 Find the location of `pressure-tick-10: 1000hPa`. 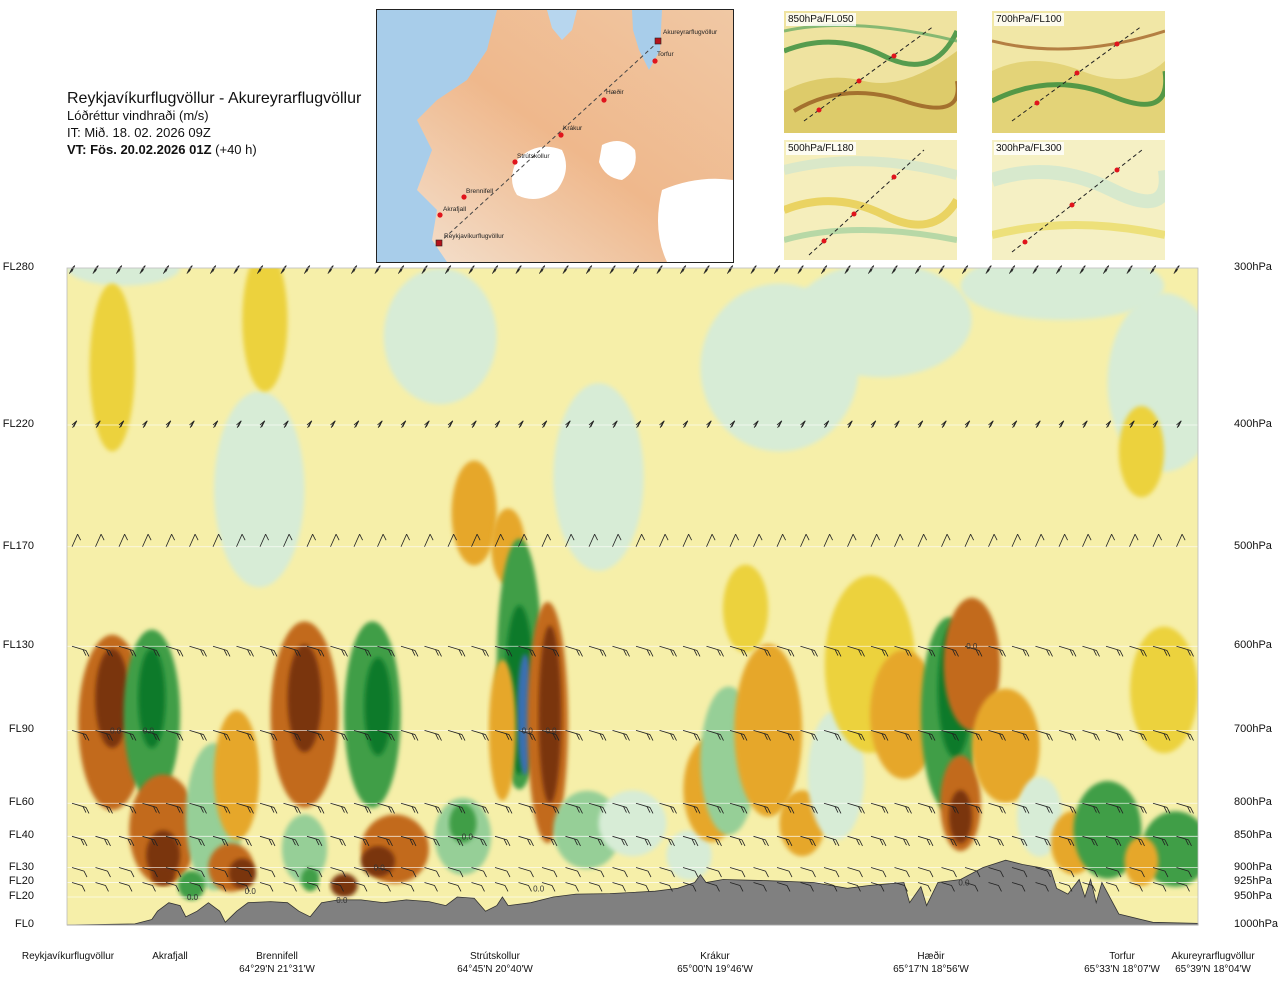

pressure-tick-10: 1000hPa is located at coordinates (1256, 924).